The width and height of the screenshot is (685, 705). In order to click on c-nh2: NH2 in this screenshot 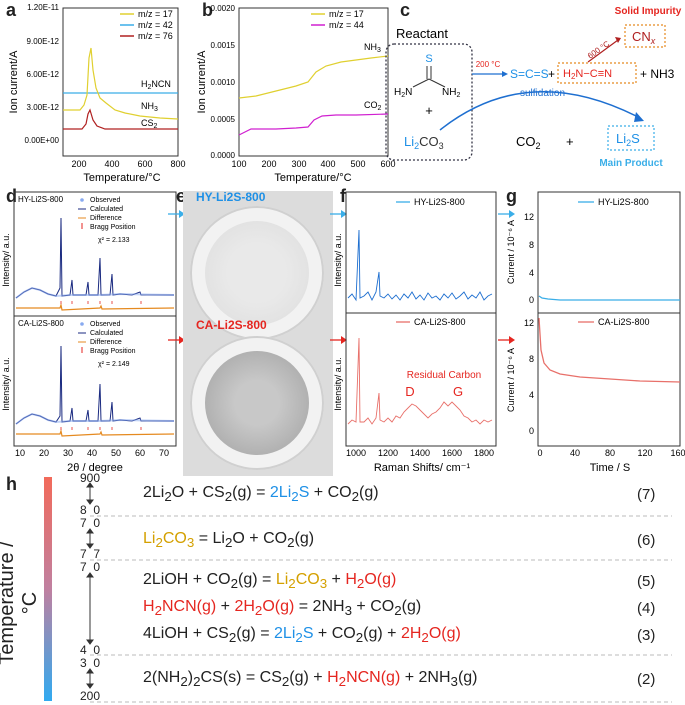, I will do `click(451, 93)`.